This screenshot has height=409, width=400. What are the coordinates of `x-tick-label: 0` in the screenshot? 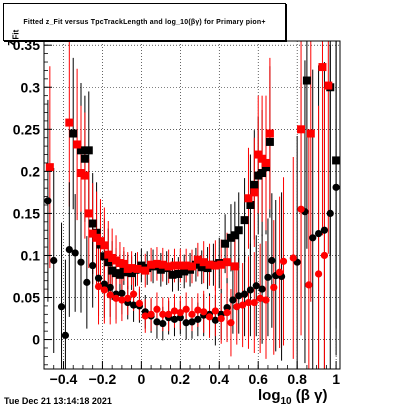 It's located at (141, 379).